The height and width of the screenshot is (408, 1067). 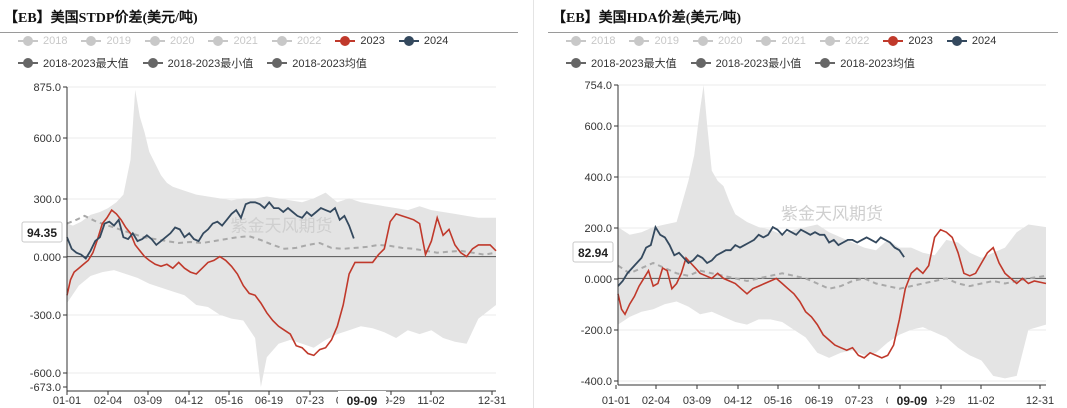 I want to click on x-tick-label: 05-16, so click(x=229, y=401).